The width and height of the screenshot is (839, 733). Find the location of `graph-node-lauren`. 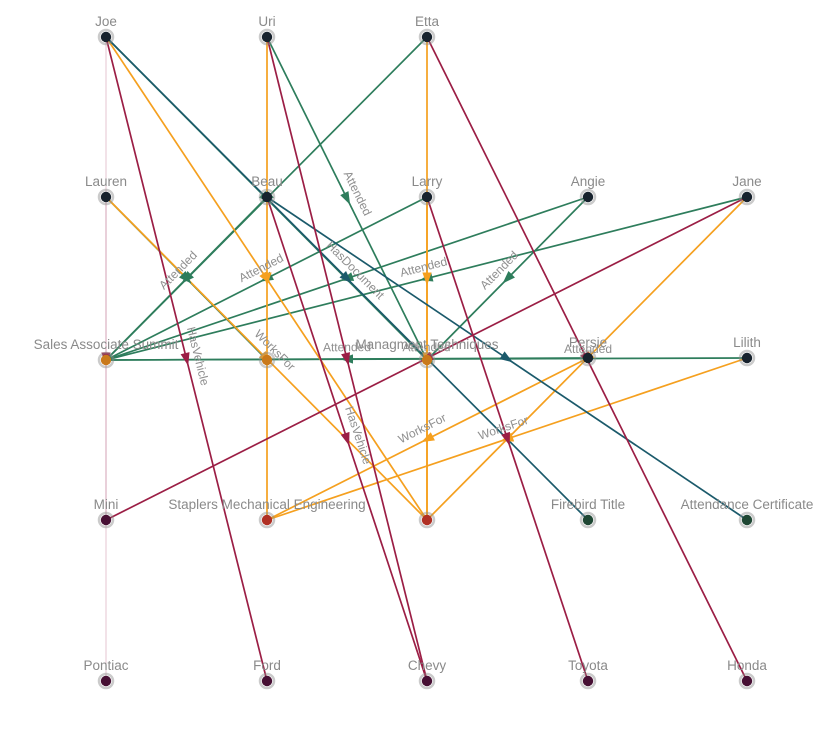

graph-node-lauren is located at coordinates (106, 197).